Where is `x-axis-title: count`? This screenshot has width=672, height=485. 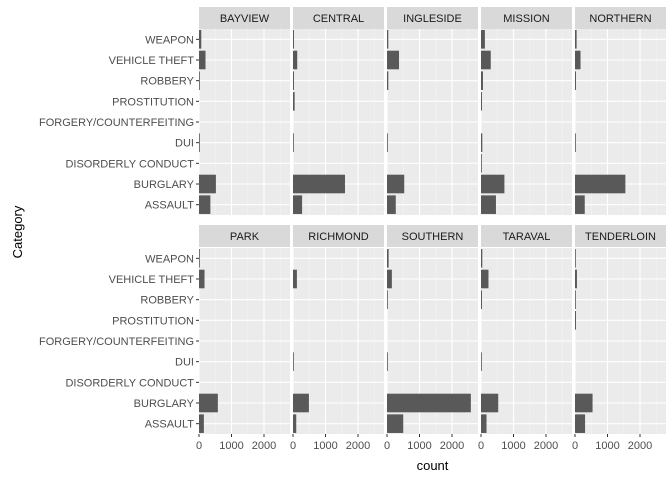 x-axis-title: count is located at coordinates (433, 465).